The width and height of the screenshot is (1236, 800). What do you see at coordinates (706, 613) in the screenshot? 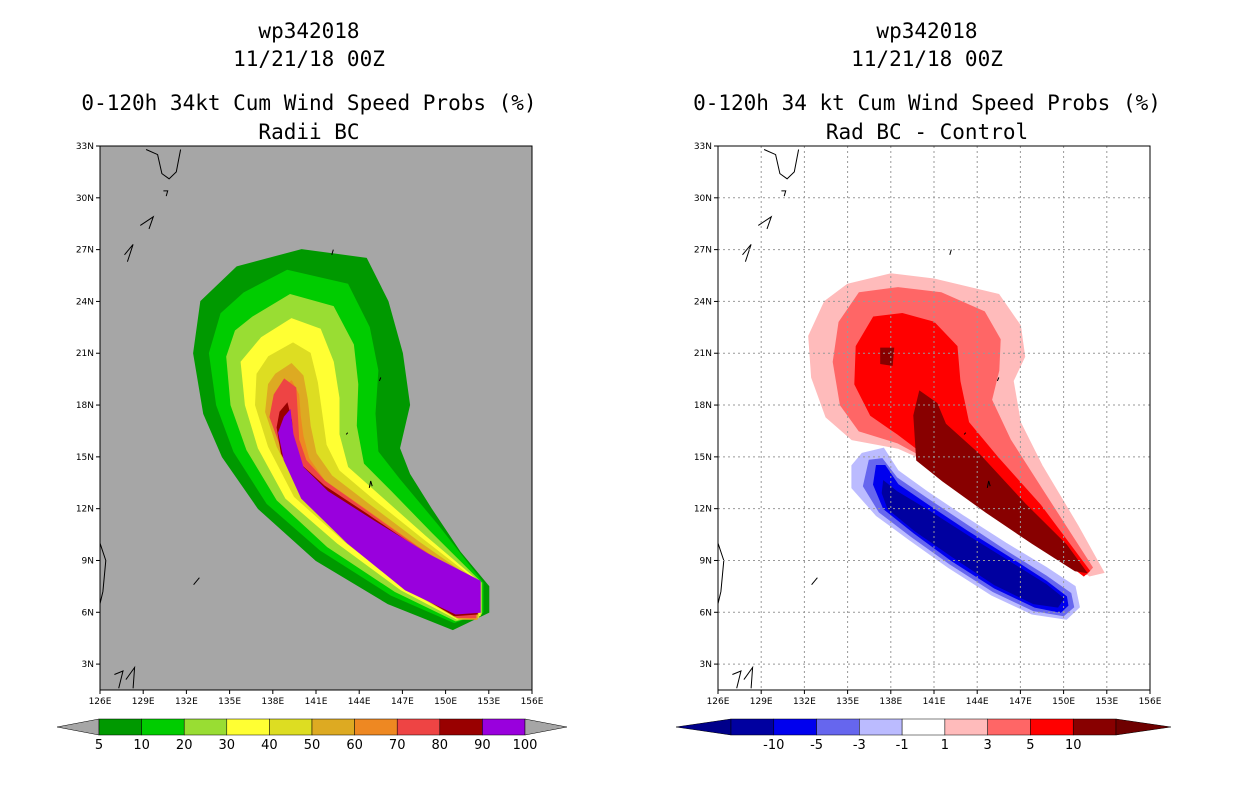
I see `right-y-tick-label: 6N` at bounding box center [706, 613].